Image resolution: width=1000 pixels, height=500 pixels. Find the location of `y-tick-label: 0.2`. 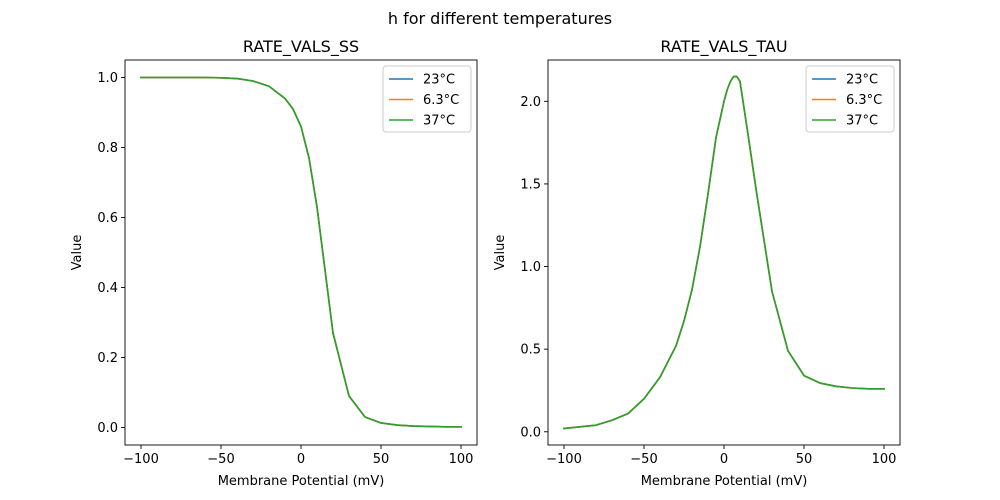

y-tick-label: 0.2 is located at coordinates (107, 358).